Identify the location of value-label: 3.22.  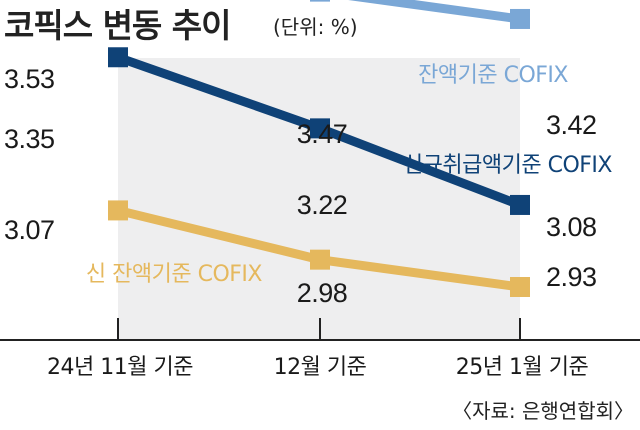
(322, 205).